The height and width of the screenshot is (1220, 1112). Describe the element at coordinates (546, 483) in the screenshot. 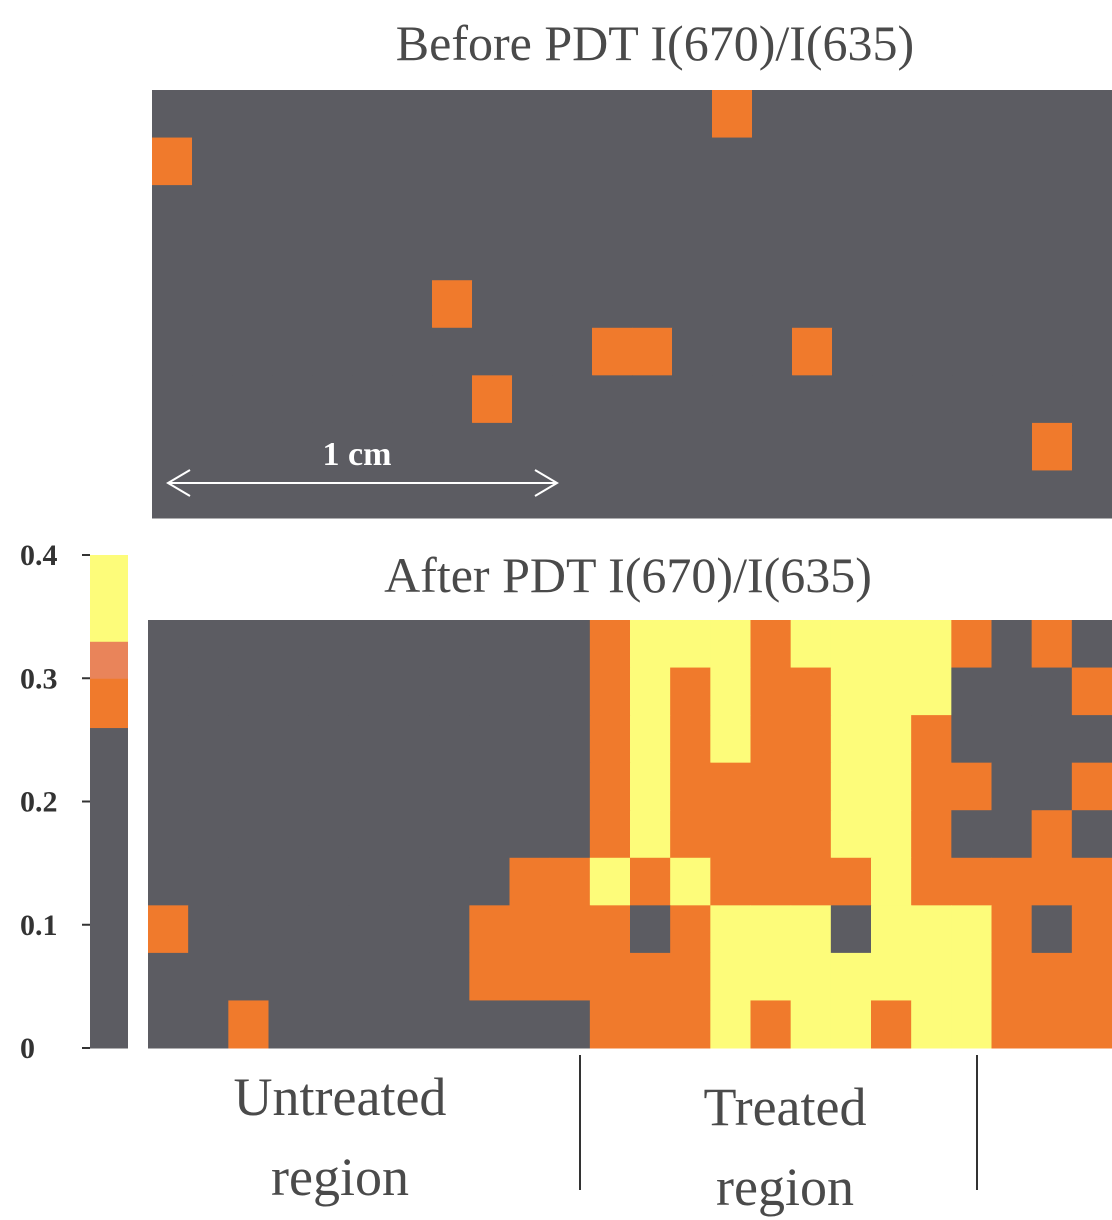

I see `arrow-head` at that location.